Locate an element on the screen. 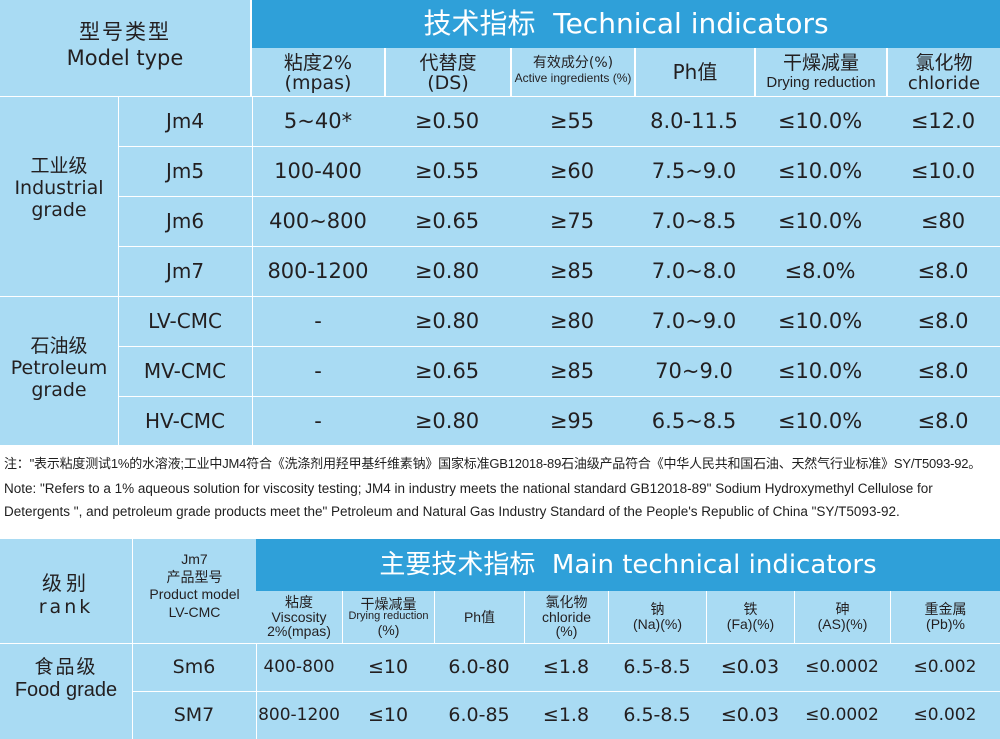 This screenshot has height=739, width=1000. rank-header-en: rank is located at coordinates (66, 607).